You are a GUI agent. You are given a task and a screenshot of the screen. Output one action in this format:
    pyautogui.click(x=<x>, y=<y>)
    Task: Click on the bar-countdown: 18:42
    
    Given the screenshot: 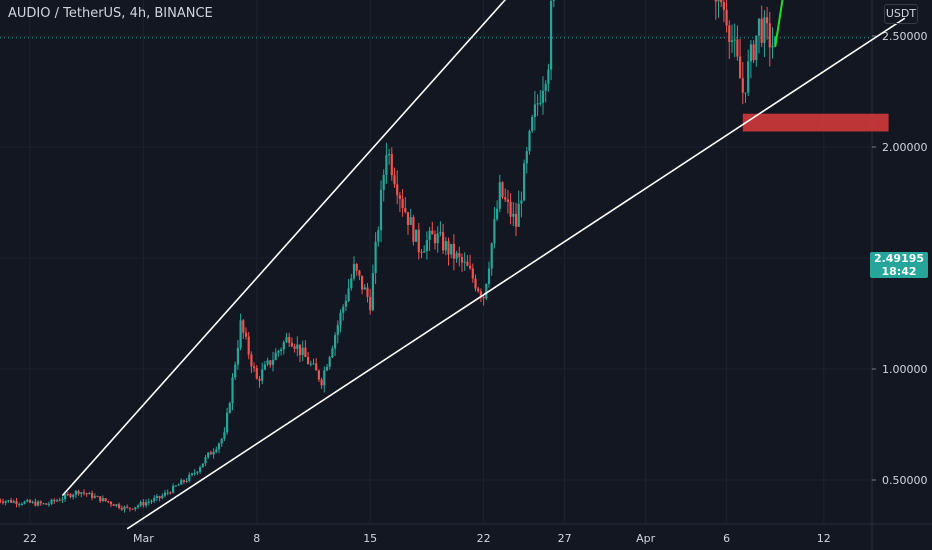 What is the action you would take?
    pyautogui.click(x=899, y=271)
    